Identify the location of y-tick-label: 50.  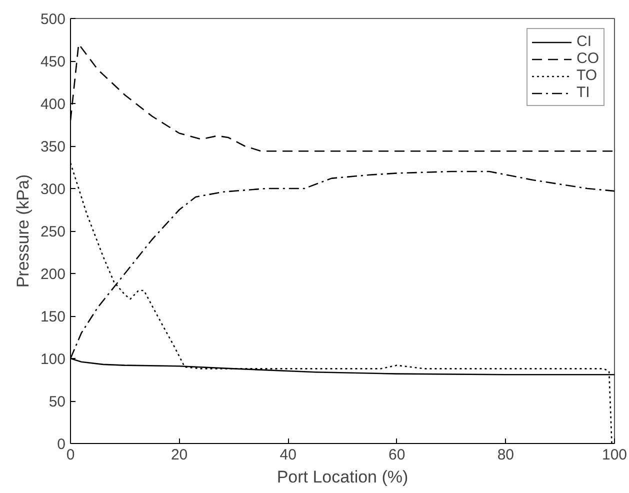
(57, 402).